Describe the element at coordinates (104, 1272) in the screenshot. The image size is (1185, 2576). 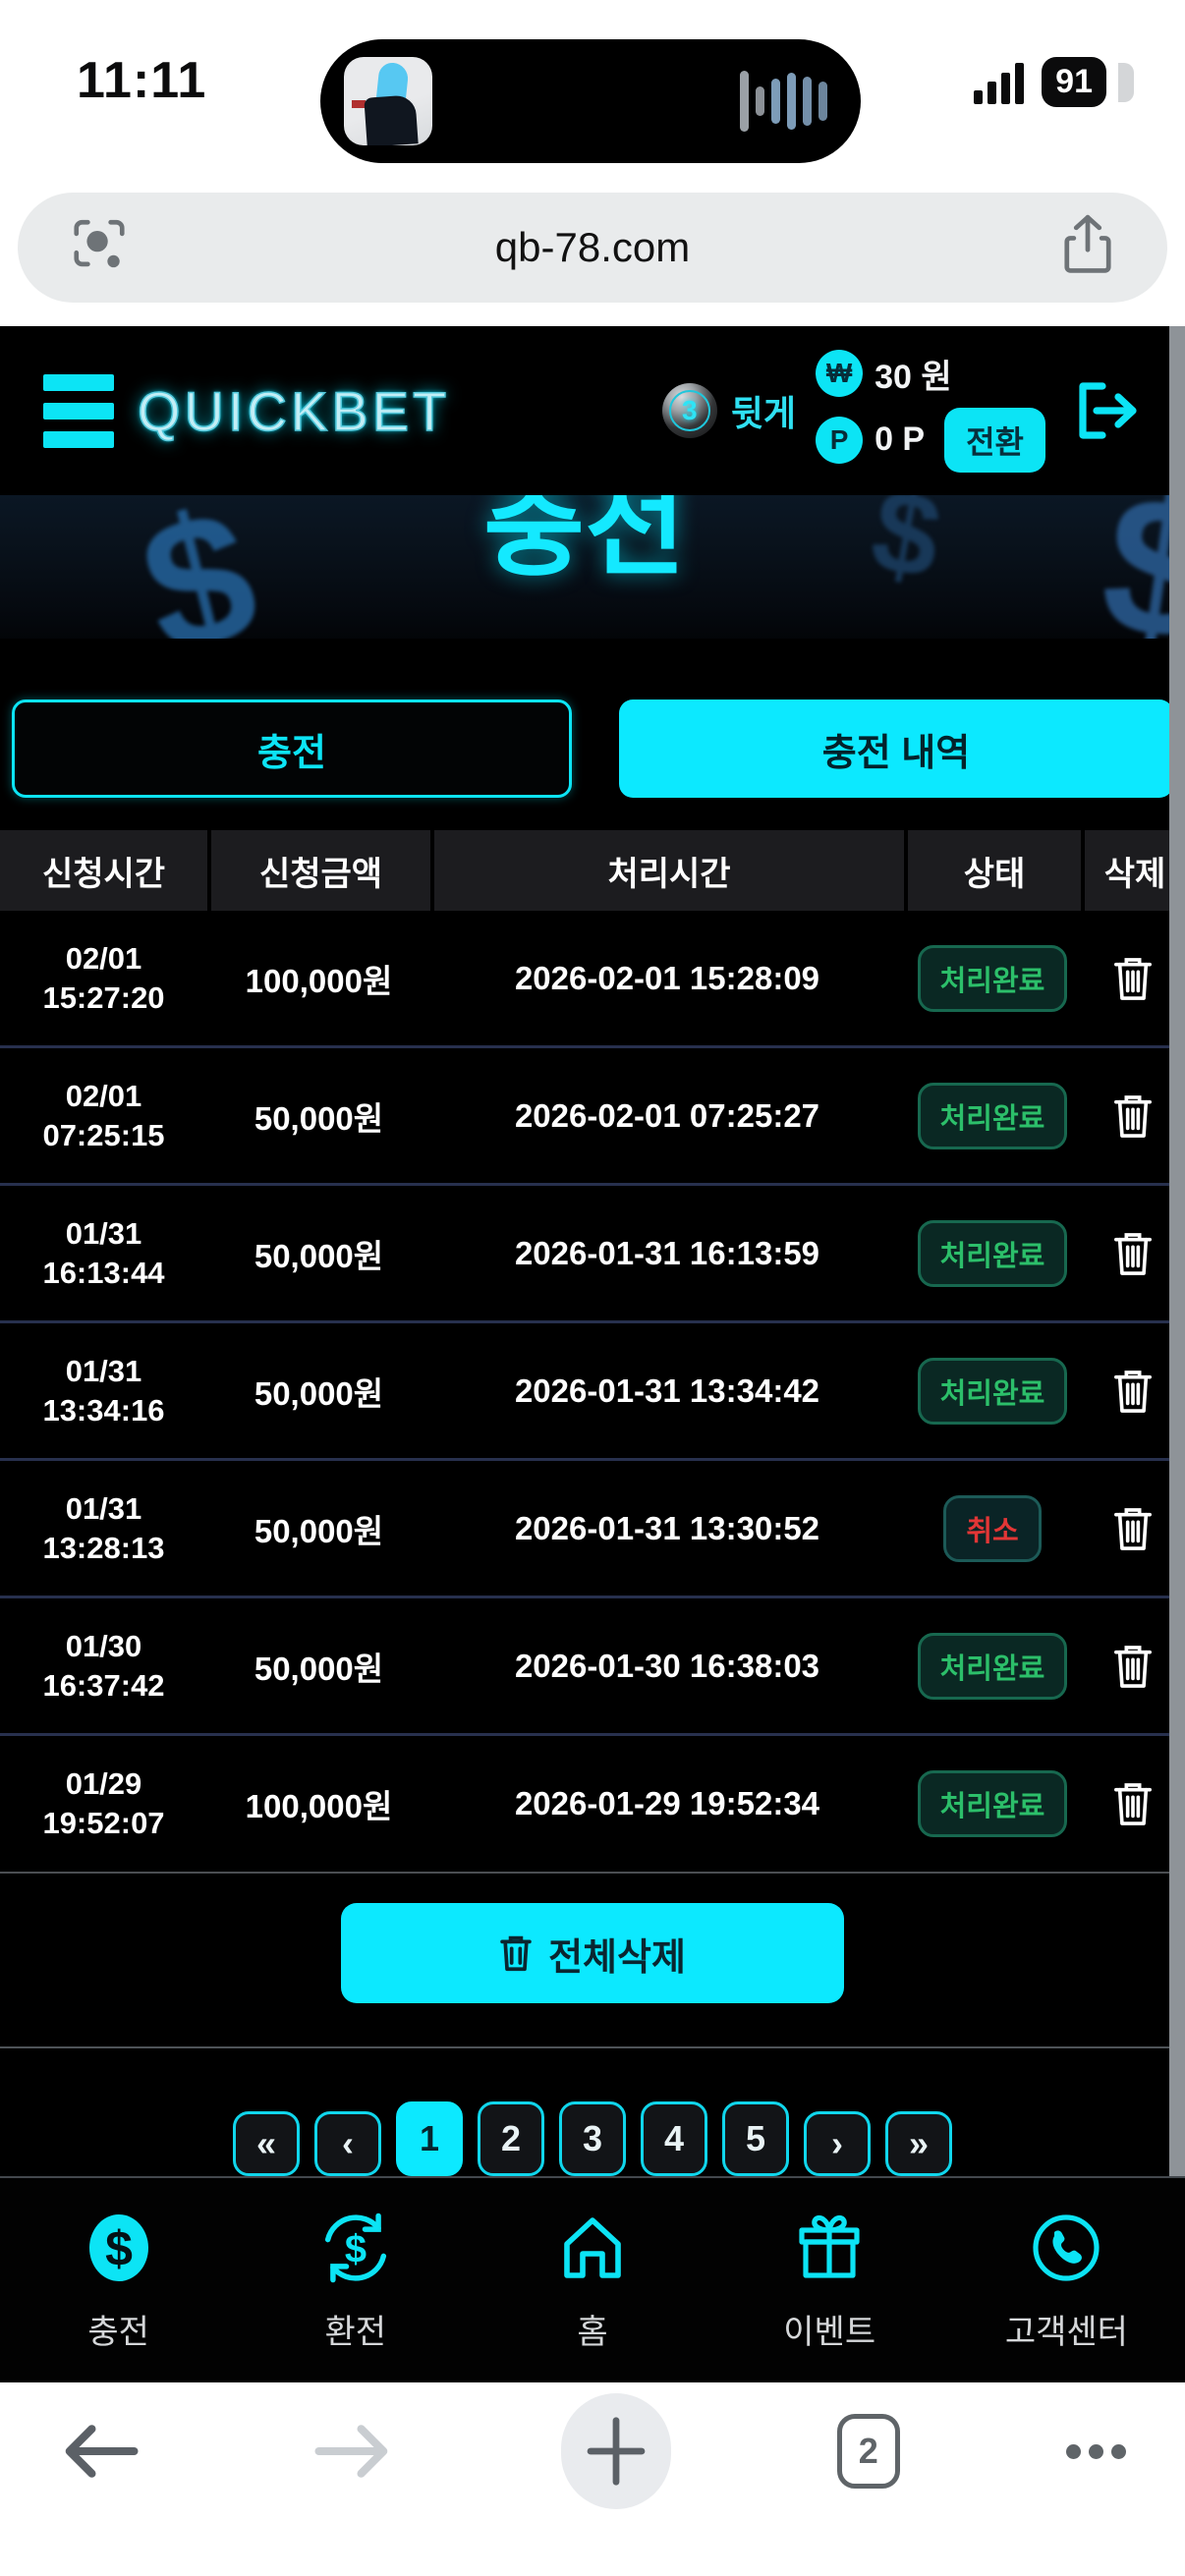
I see `request-time: 16:13:44` at that location.